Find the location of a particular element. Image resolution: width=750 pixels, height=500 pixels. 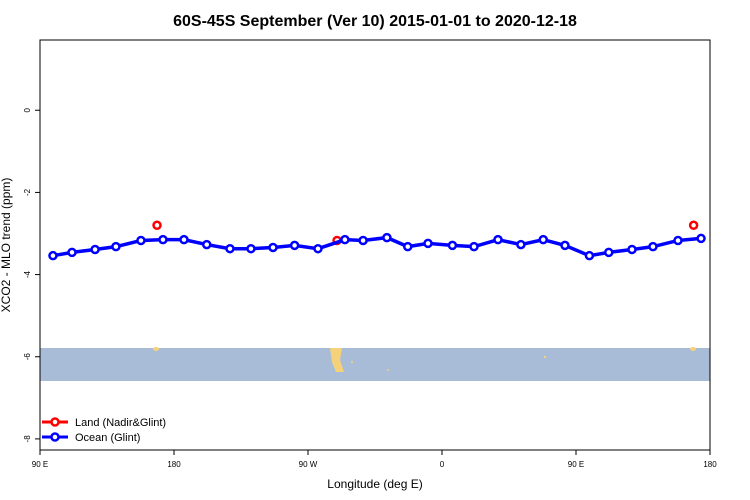

y-tick-label: -8 is located at coordinates (27, 439).